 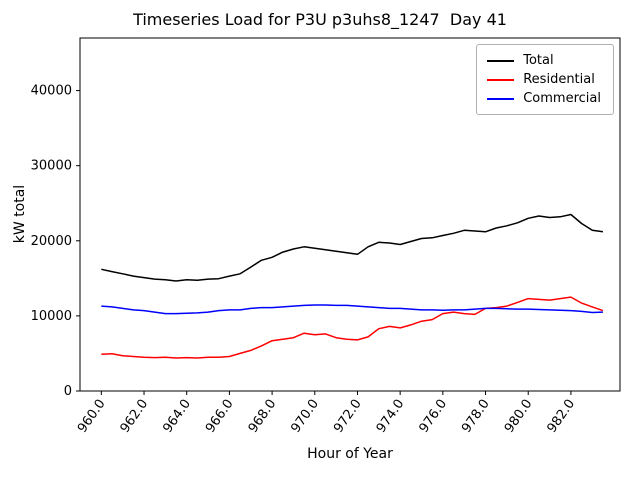 I want to click on legend-entry-commercial: Commercial, so click(x=544, y=98).